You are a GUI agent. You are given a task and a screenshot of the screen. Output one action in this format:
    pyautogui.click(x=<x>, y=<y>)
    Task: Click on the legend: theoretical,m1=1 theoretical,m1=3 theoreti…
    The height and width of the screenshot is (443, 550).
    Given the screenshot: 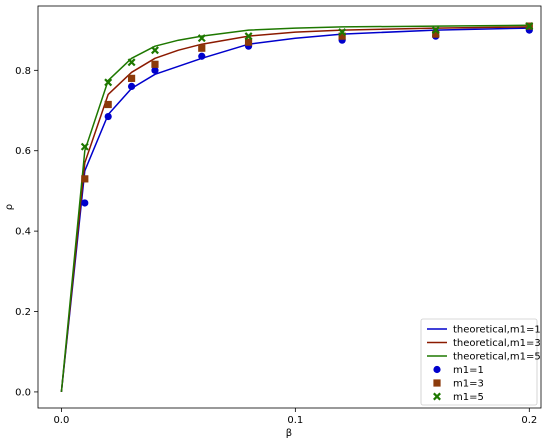 What is the action you would take?
    pyautogui.click(x=480, y=362)
    